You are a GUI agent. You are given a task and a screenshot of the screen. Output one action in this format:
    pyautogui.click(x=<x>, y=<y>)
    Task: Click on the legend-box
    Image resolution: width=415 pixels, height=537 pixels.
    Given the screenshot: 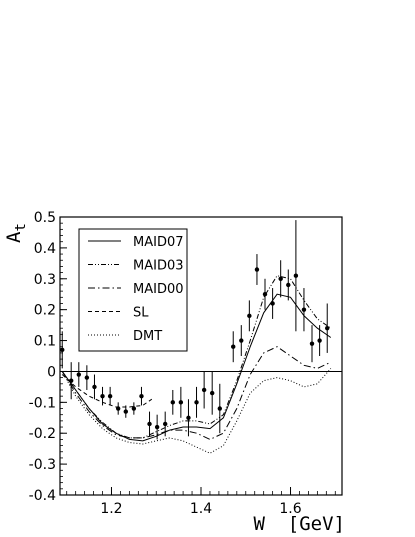 What is the action you would take?
    pyautogui.click(x=133, y=290)
    